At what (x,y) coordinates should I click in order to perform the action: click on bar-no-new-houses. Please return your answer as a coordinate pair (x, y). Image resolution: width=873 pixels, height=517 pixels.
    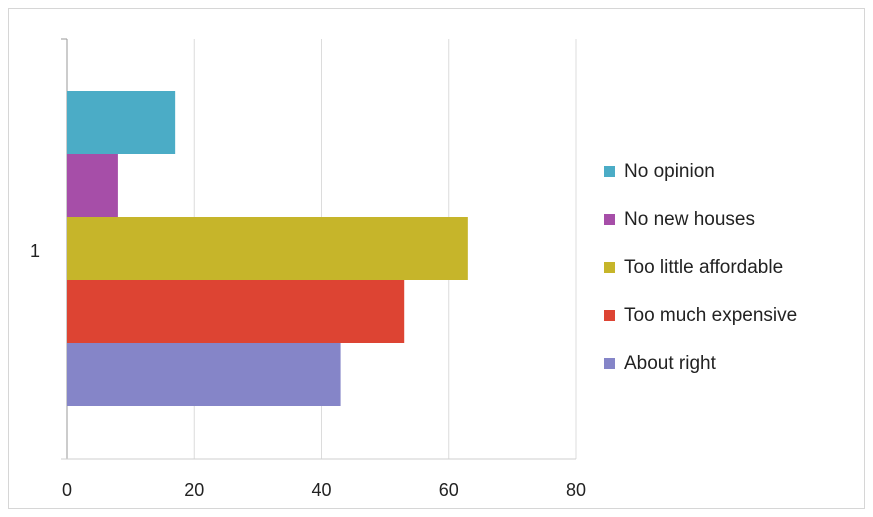
    Looking at the image, I should click on (92, 185).